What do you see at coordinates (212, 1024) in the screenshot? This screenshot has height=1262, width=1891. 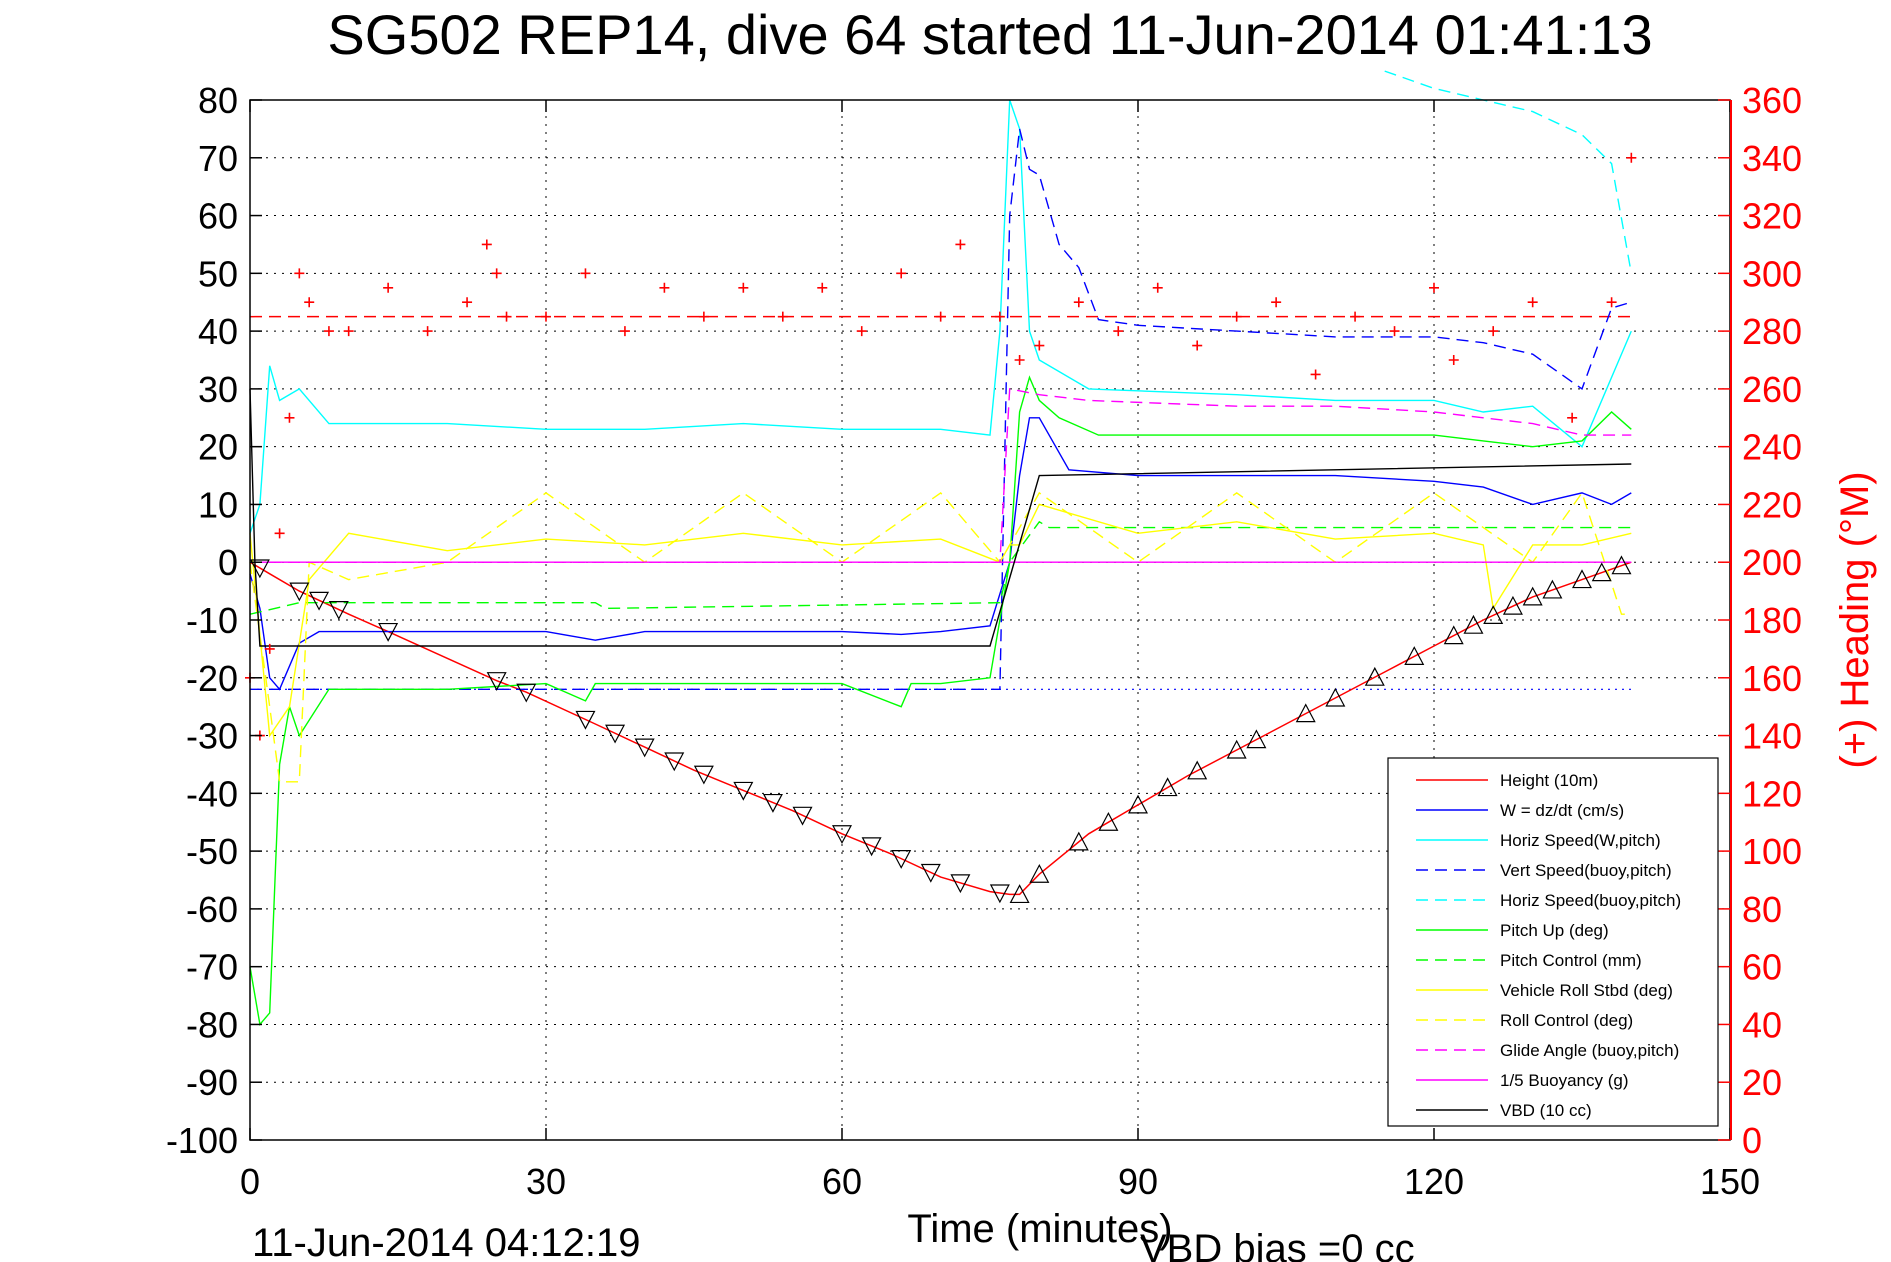 I see `y-tick-label: -80` at bounding box center [212, 1024].